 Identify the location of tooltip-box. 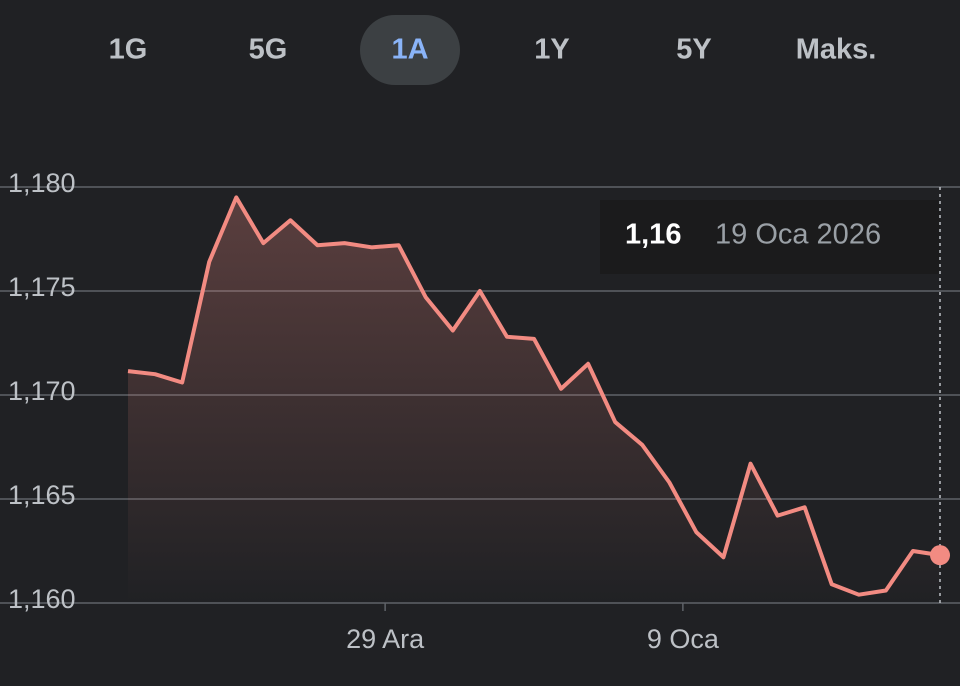
(770, 237).